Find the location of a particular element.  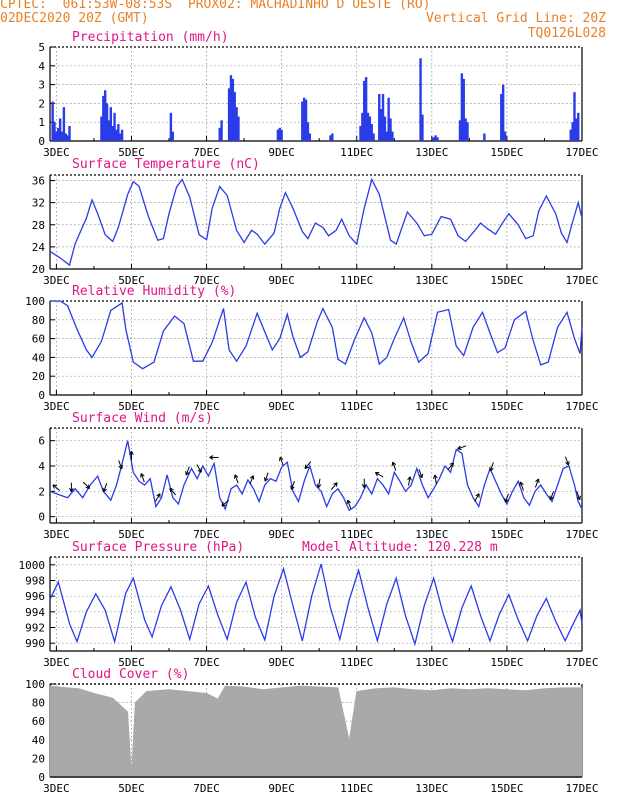

ylabel-wind-3: 6 is located at coordinates (41, 441).